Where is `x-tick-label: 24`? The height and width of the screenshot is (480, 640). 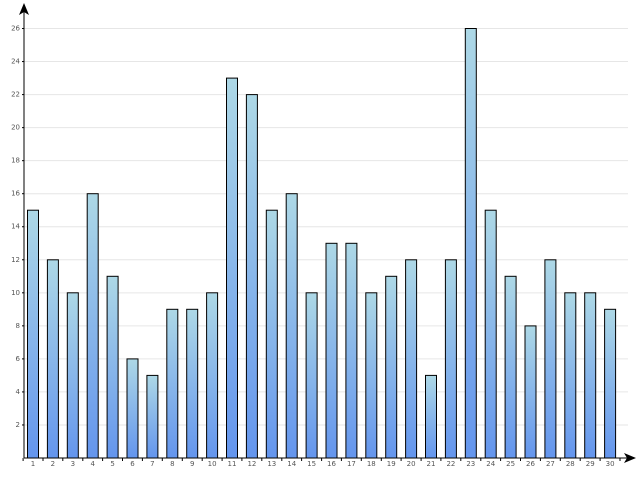
x-tick-label: 24 is located at coordinates (490, 464).